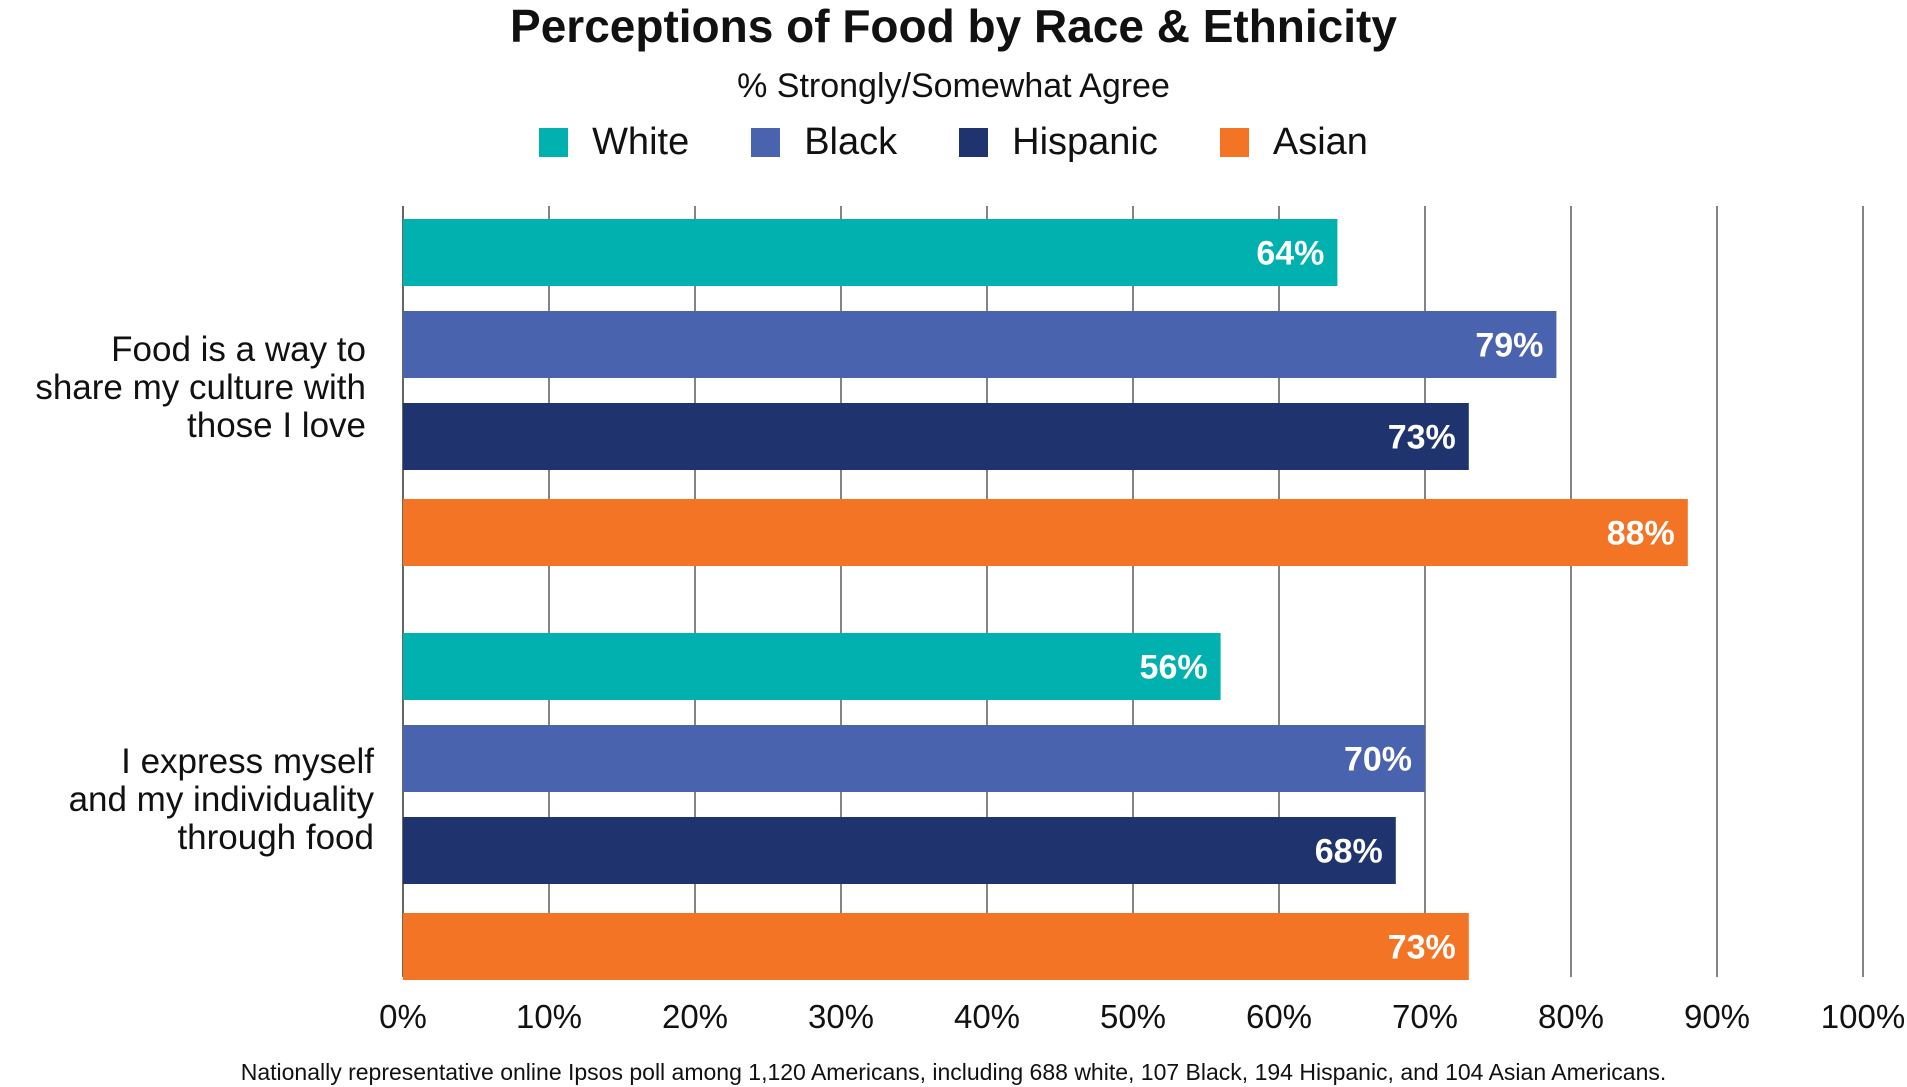 The image size is (1907, 1087). I want to click on x-tick-label: 80%, so click(1571, 1016).